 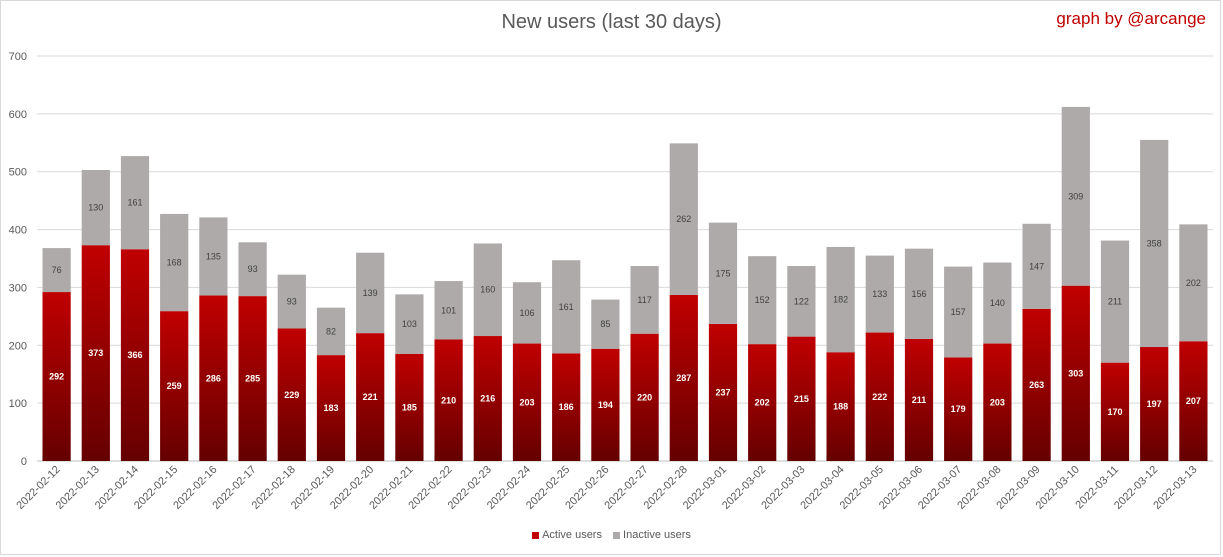 I want to click on y-tick-label: 300, so click(x=18, y=288).